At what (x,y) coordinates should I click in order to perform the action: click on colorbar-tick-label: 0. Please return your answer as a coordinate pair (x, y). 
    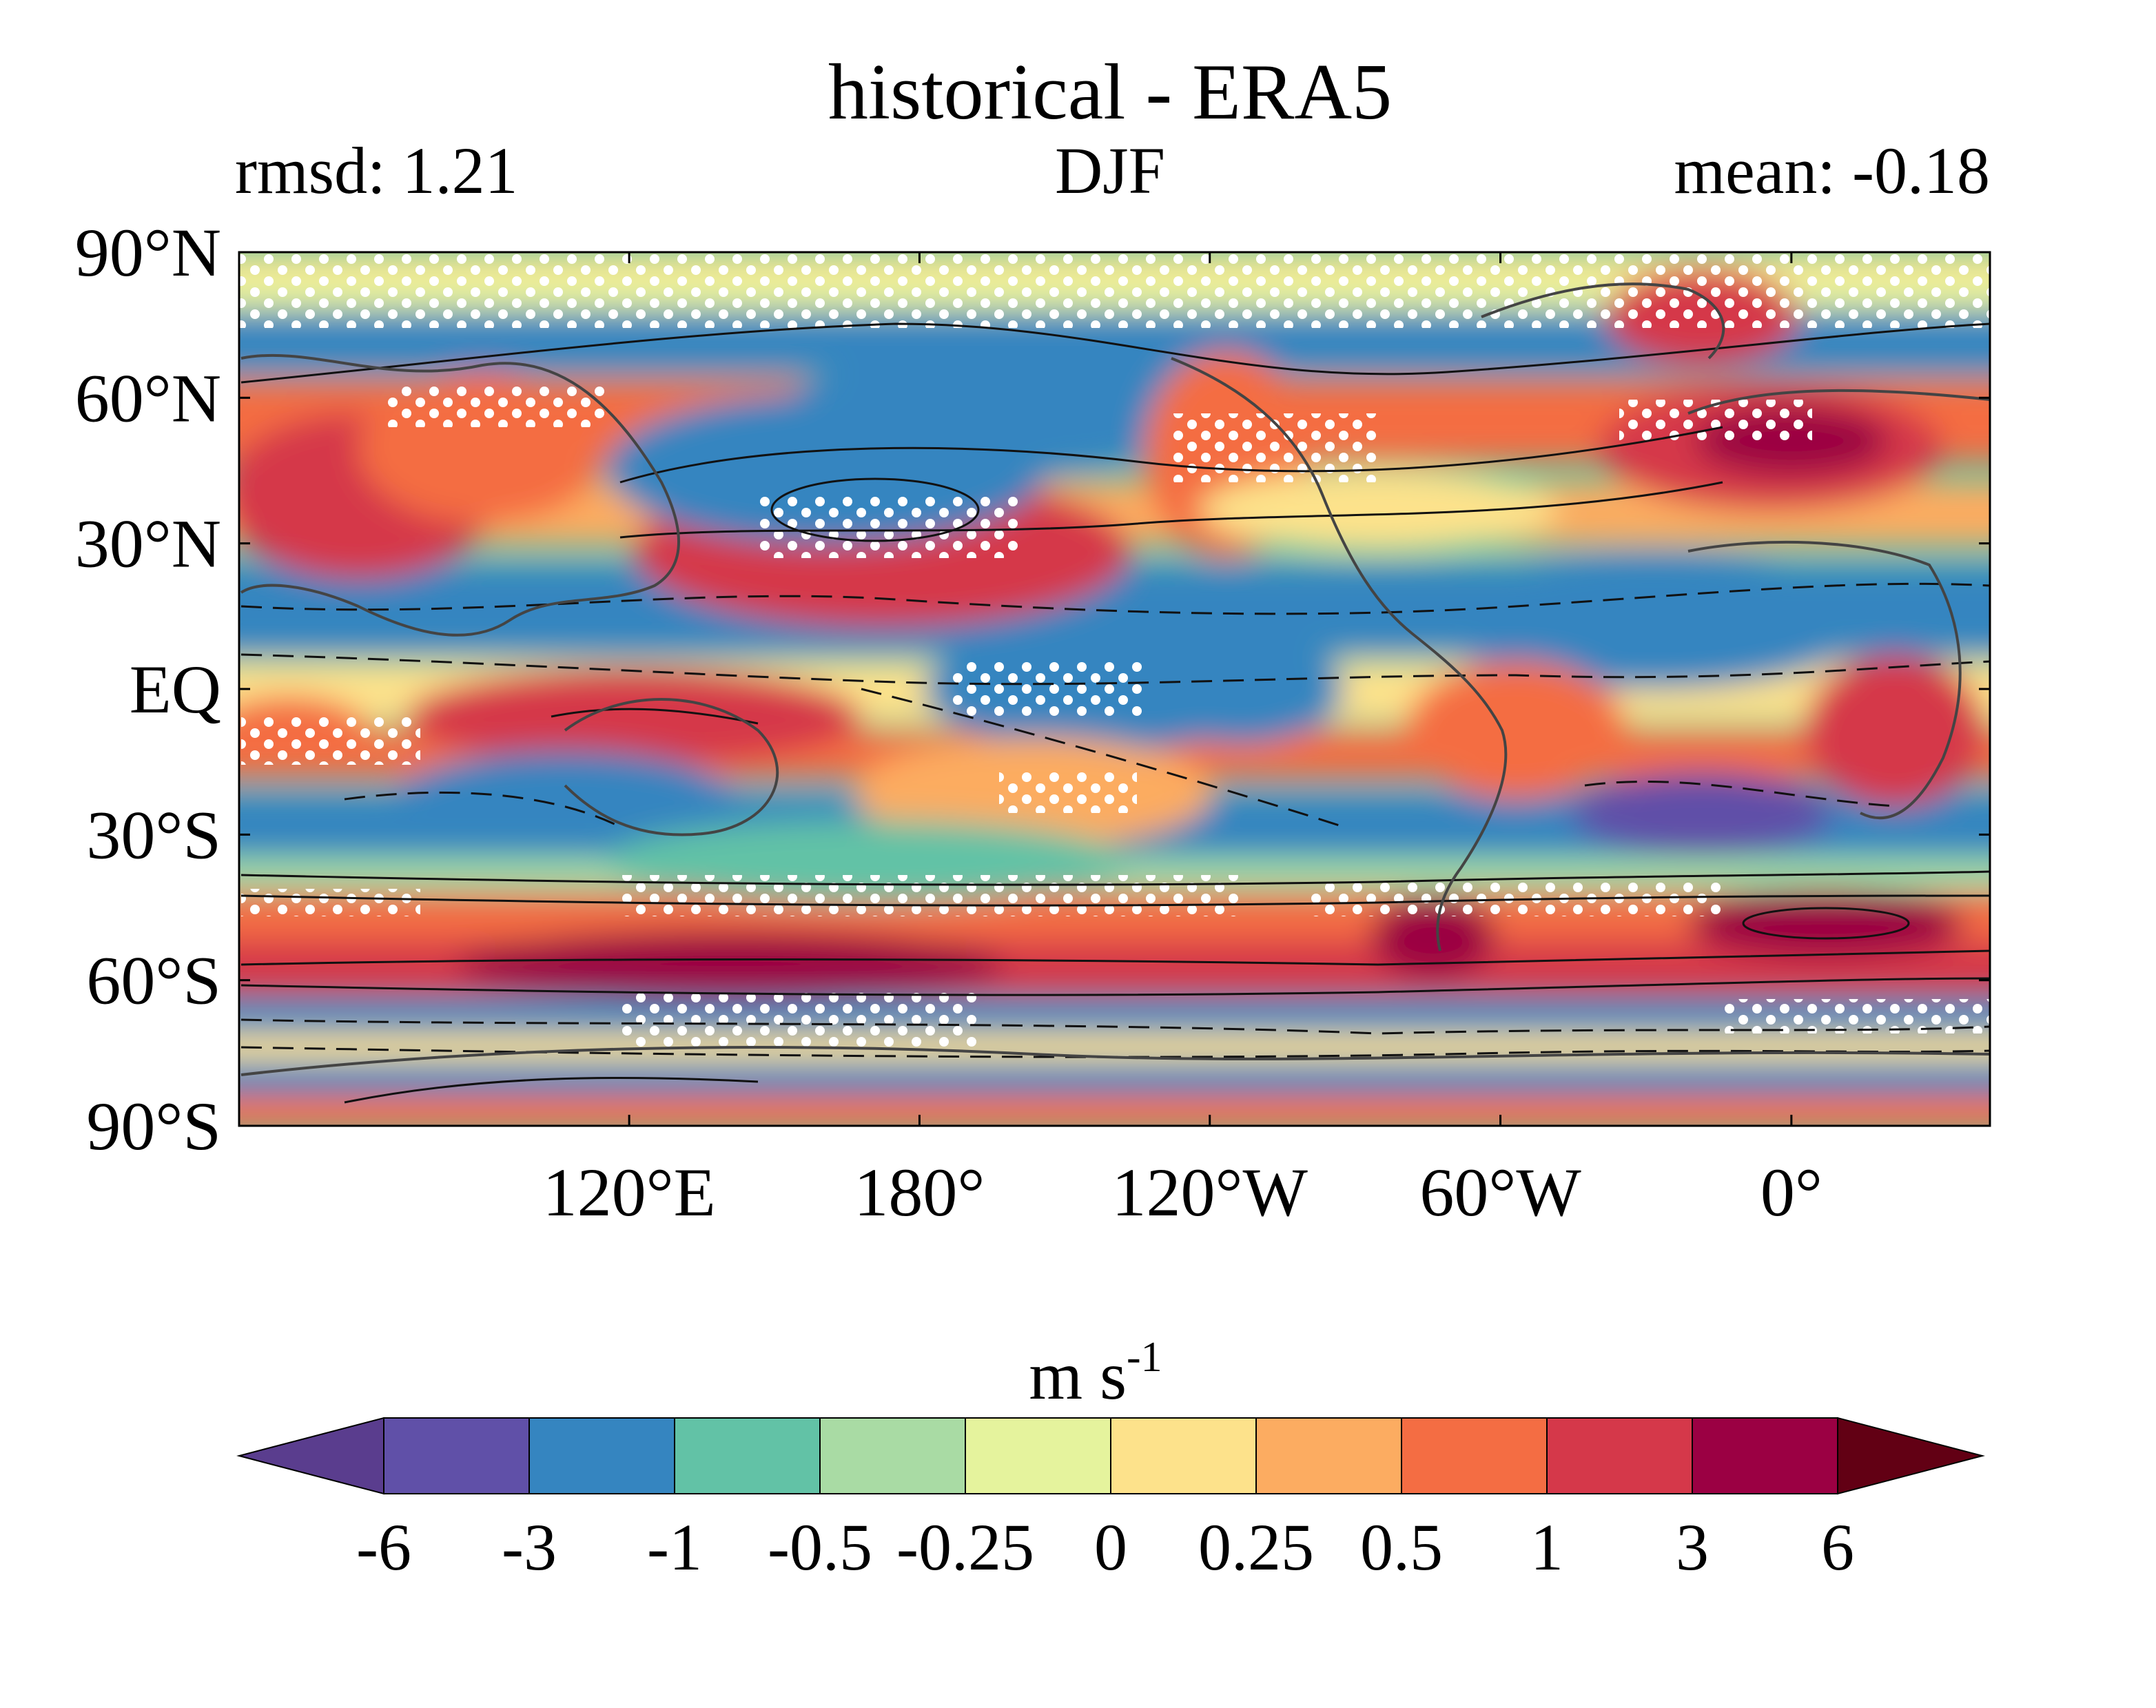
    Looking at the image, I should click on (1110, 1547).